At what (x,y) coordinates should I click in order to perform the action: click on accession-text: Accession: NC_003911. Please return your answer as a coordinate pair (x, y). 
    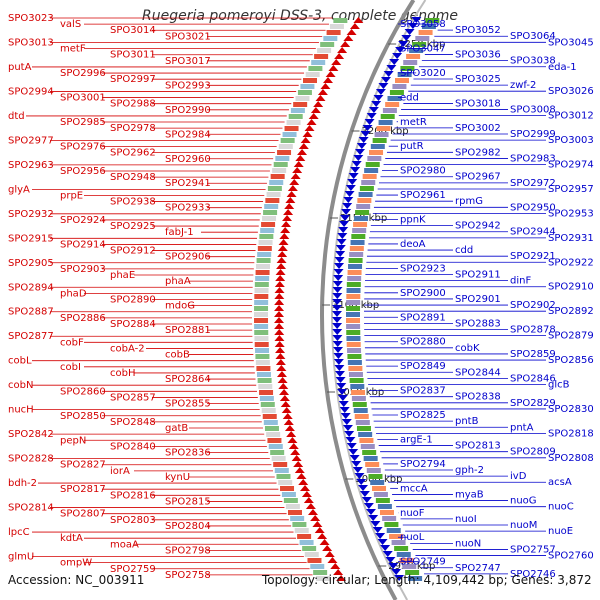
    Looking at the image, I should click on (76, 580).